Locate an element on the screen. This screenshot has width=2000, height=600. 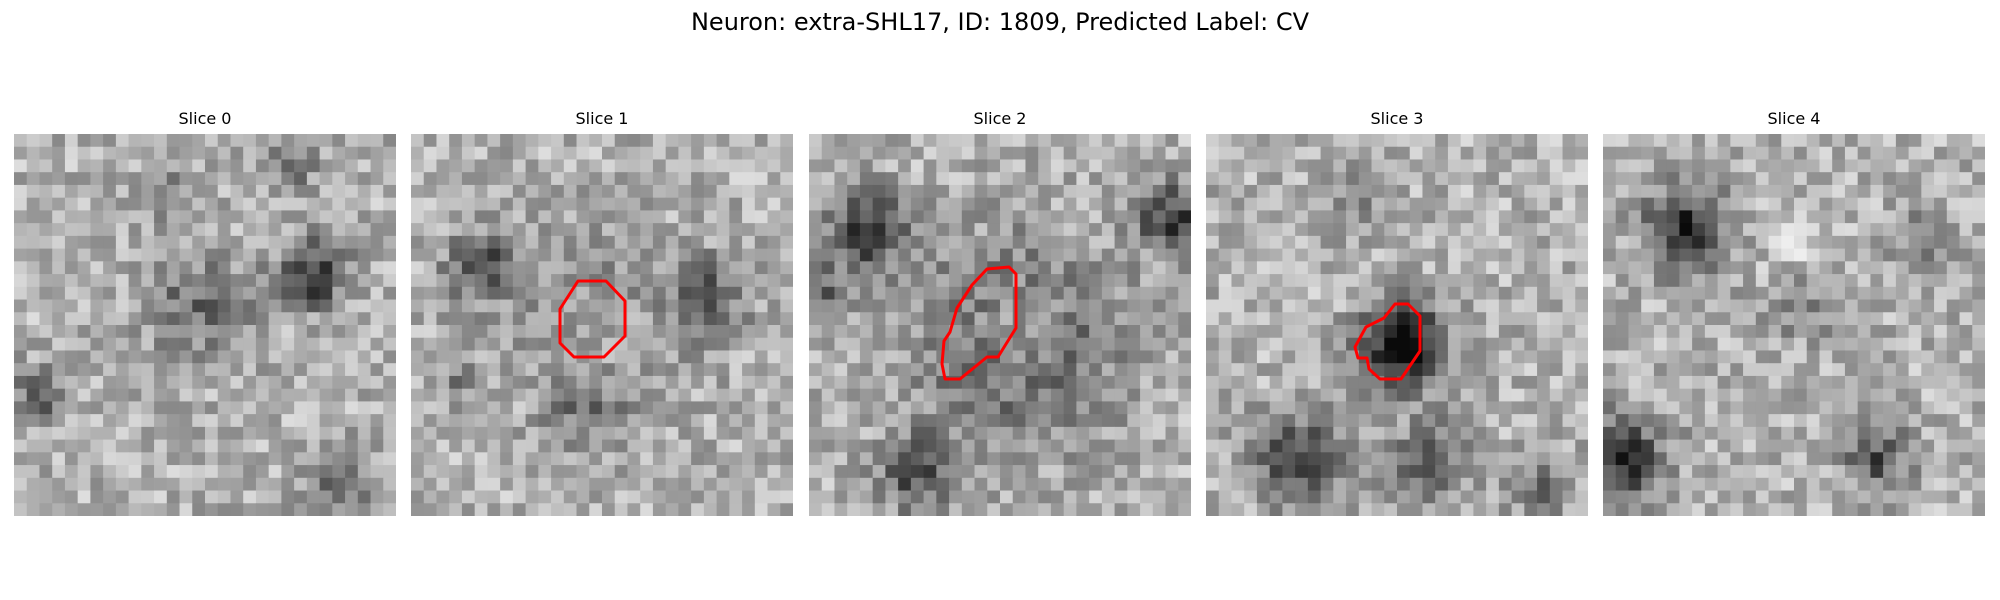
slice-title-2: Slice 2 is located at coordinates (1000, 118).